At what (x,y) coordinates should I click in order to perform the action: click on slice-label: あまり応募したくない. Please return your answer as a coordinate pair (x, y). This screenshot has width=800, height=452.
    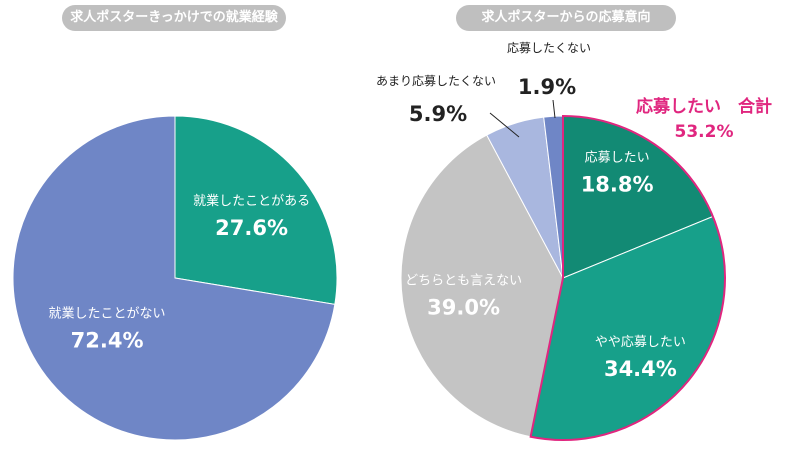
    Looking at the image, I should click on (436, 81).